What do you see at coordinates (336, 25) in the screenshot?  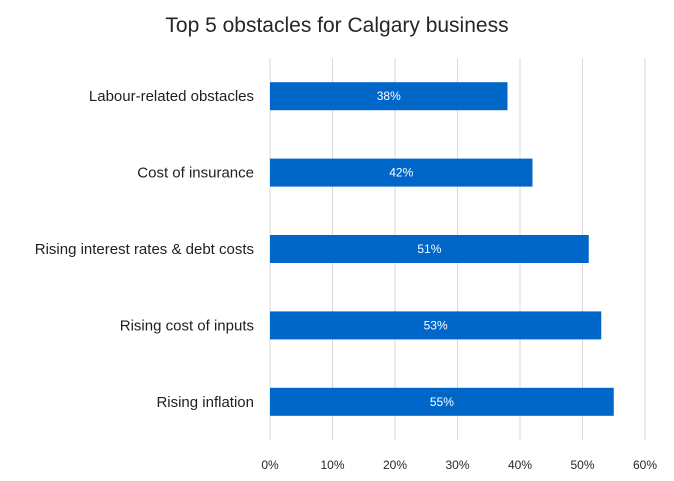 I see `chart-title: Top 5 obstacles for Calgary business` at bounding box center [336, 25].